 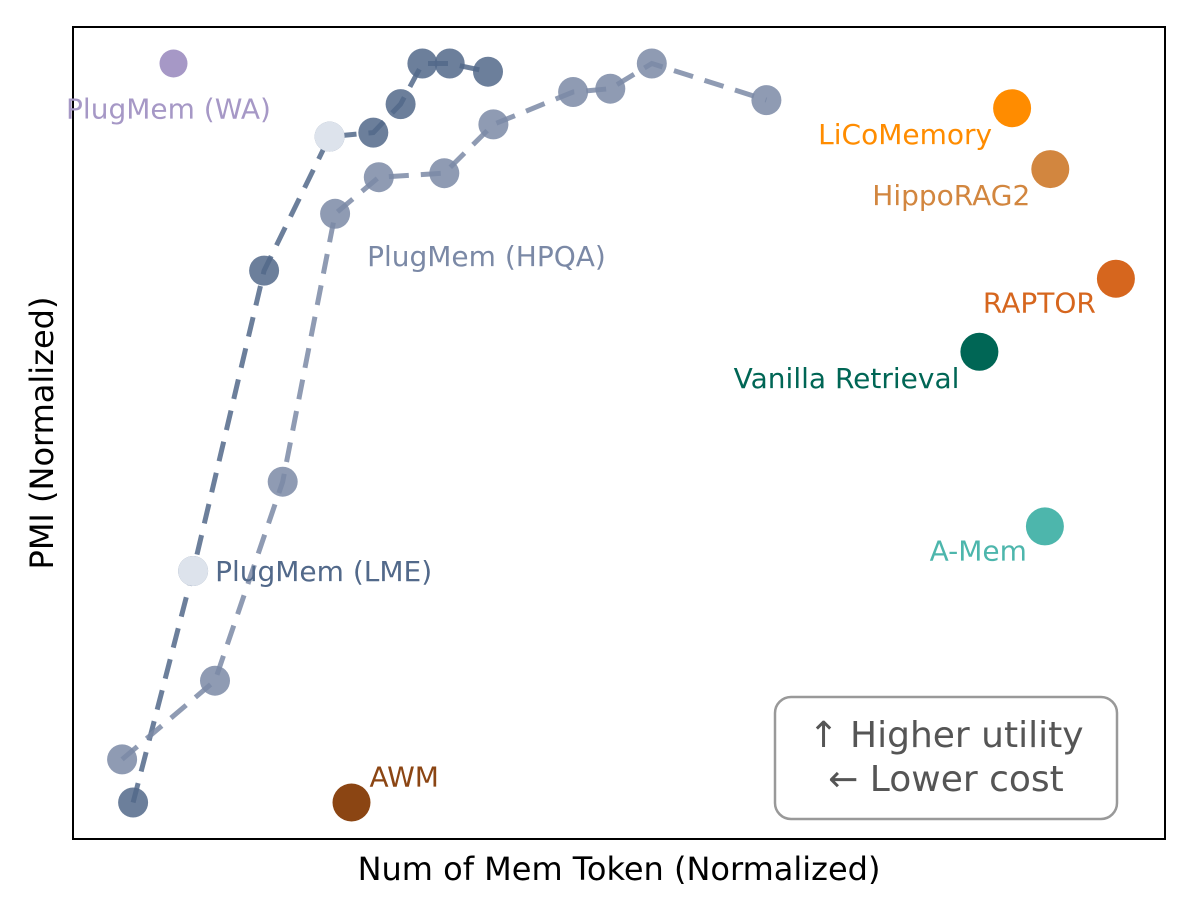 I want to click on label-plugmem-wa: PlugMem (WA), so click(x=168, y=109).